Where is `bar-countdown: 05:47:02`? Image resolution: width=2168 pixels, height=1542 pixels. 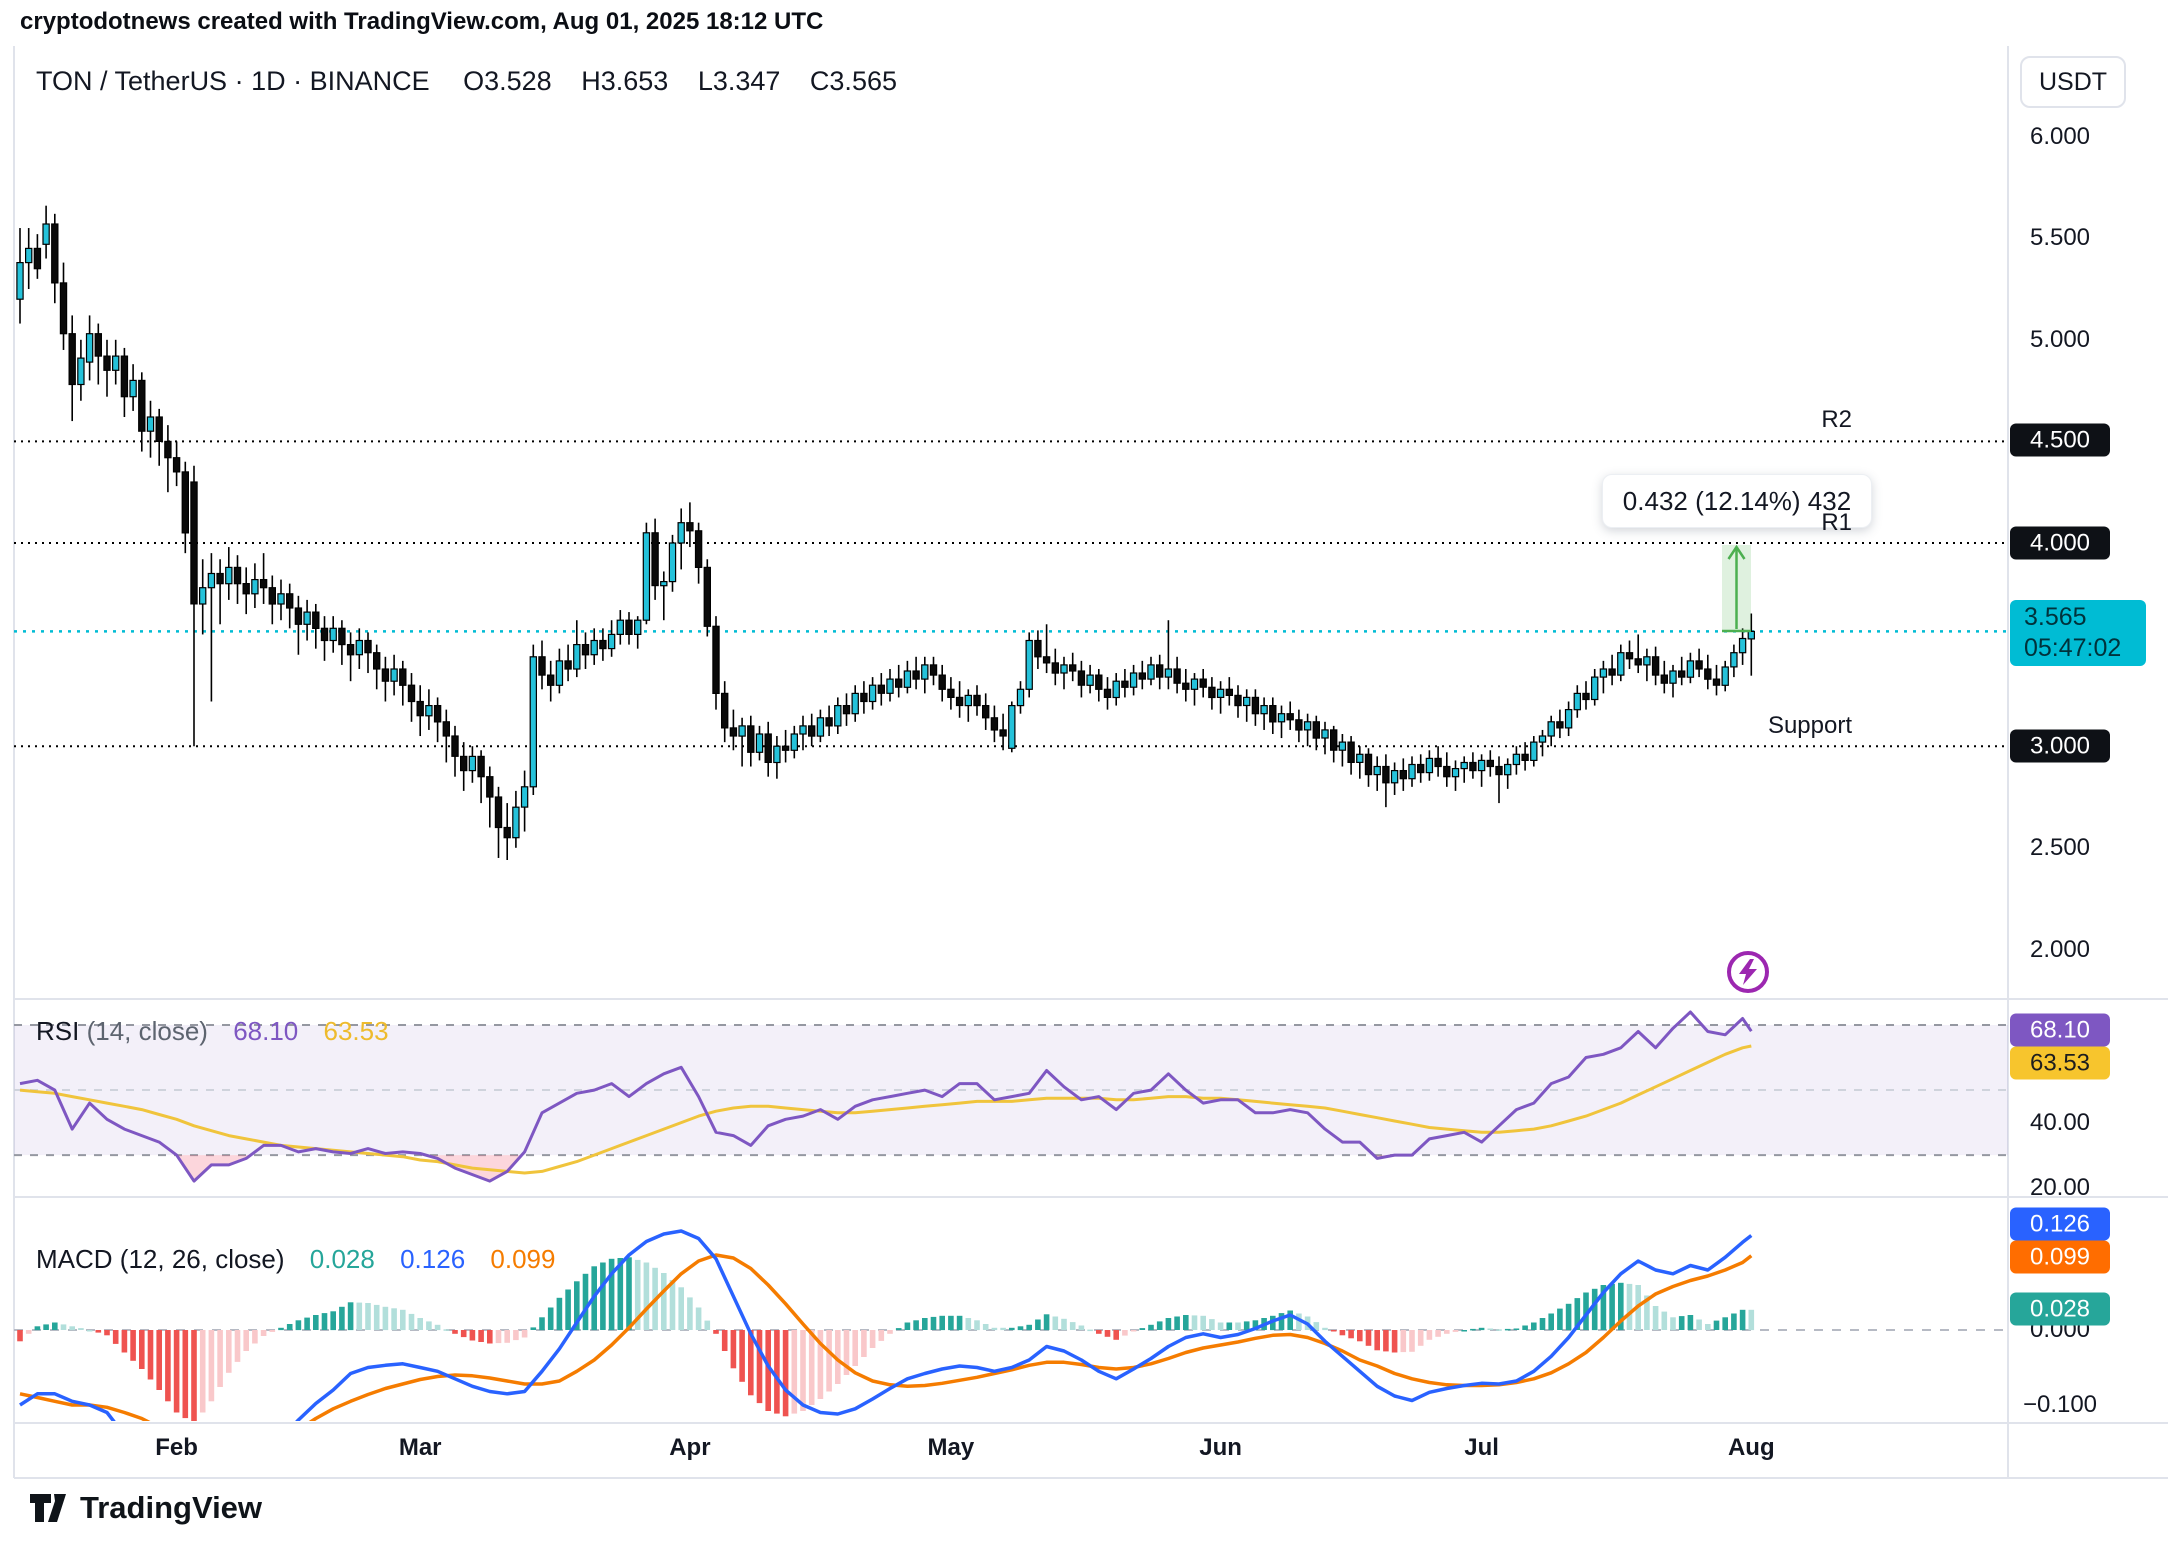
bar-countdown: 05:47:02 is located at coordinates (2073, 648).